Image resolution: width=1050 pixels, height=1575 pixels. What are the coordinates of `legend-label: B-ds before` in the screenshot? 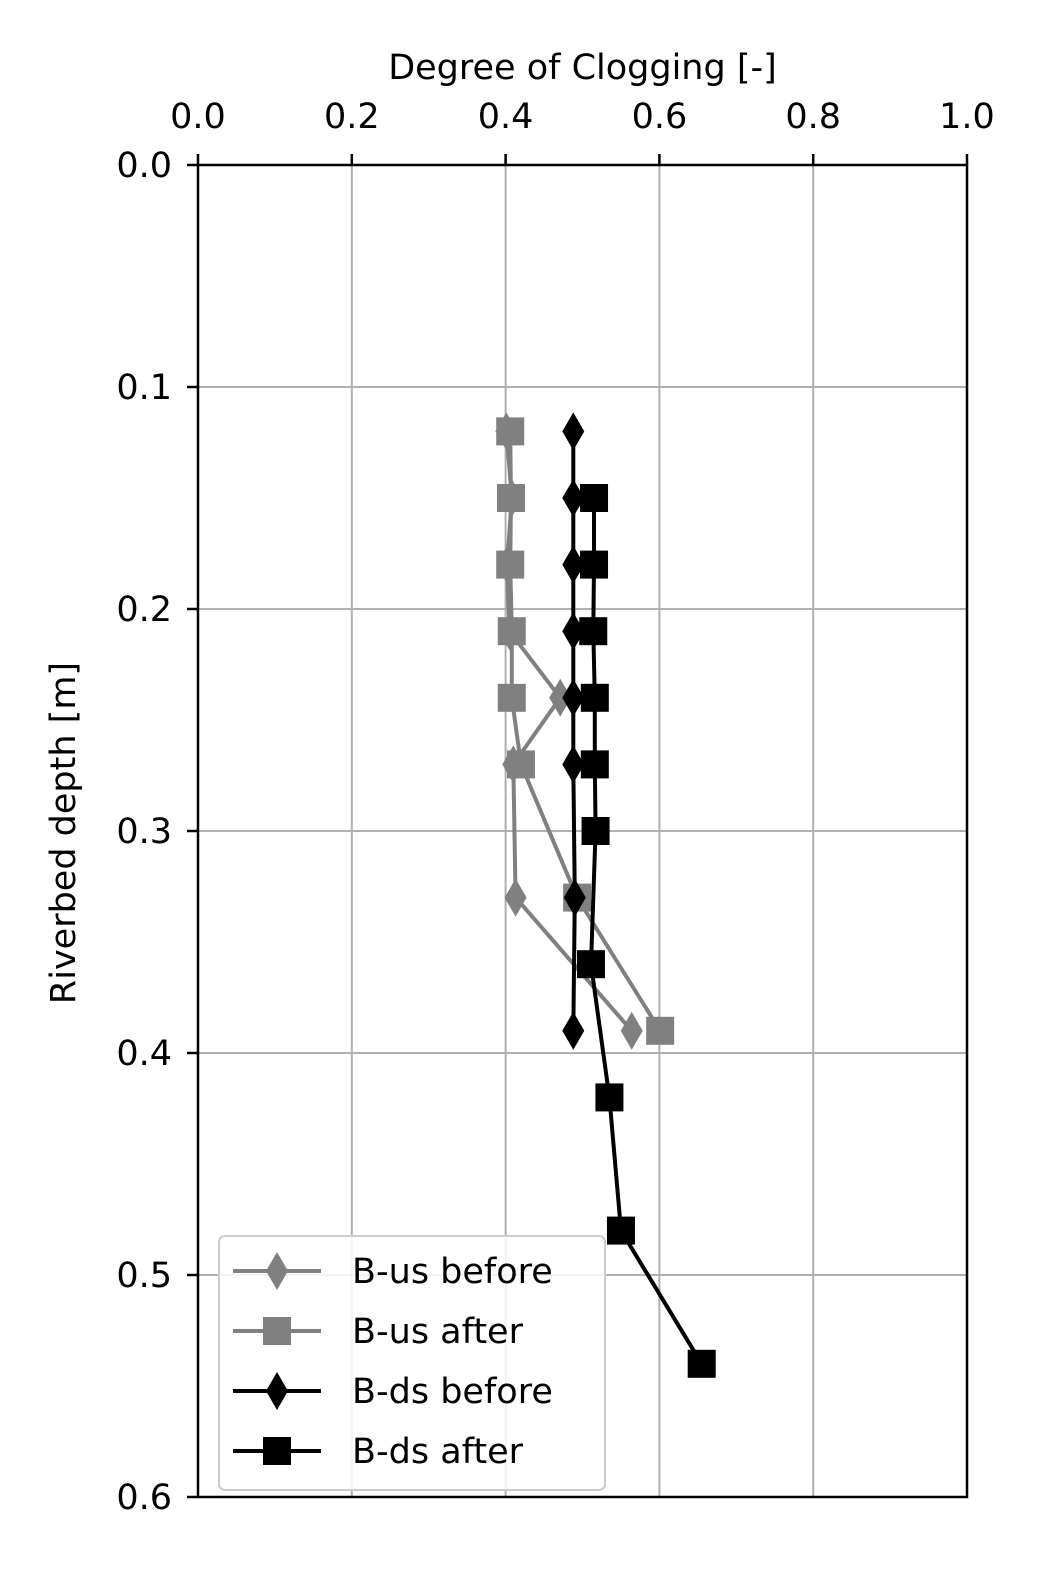 It's located at (452, 1392).